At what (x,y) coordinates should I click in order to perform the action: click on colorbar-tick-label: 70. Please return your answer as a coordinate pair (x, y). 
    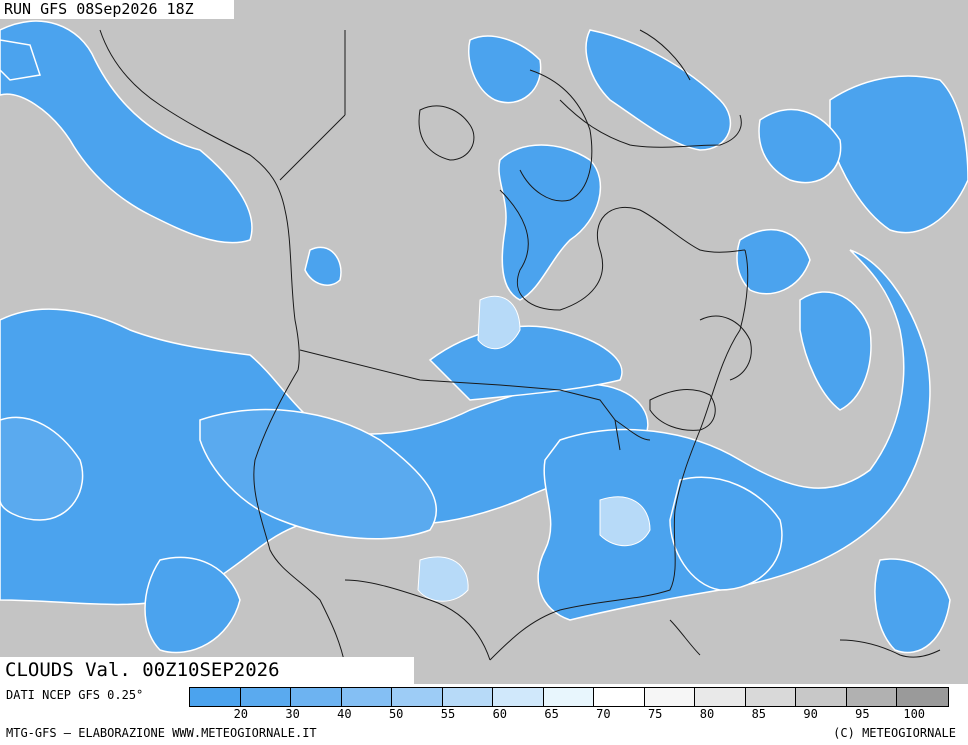
    Looking at the image, I should click on (603, 714).